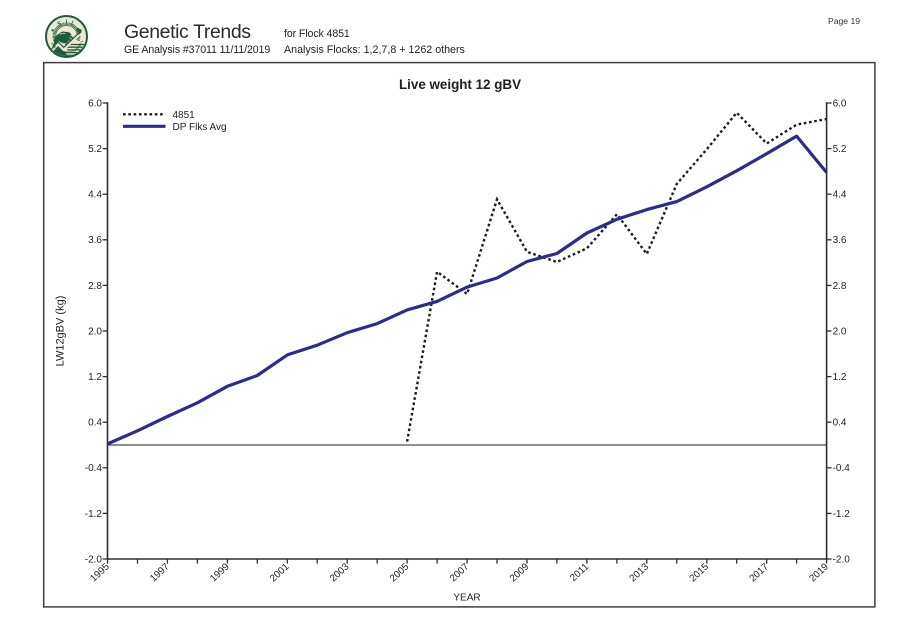  I want to click on svg-text: 1997, so click(159, 572).